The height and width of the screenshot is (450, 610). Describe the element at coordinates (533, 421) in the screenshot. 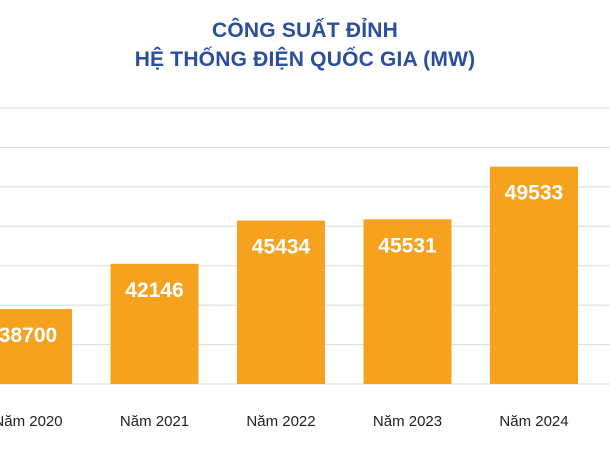

I see `category-label-4: Năm 2024` at that location.